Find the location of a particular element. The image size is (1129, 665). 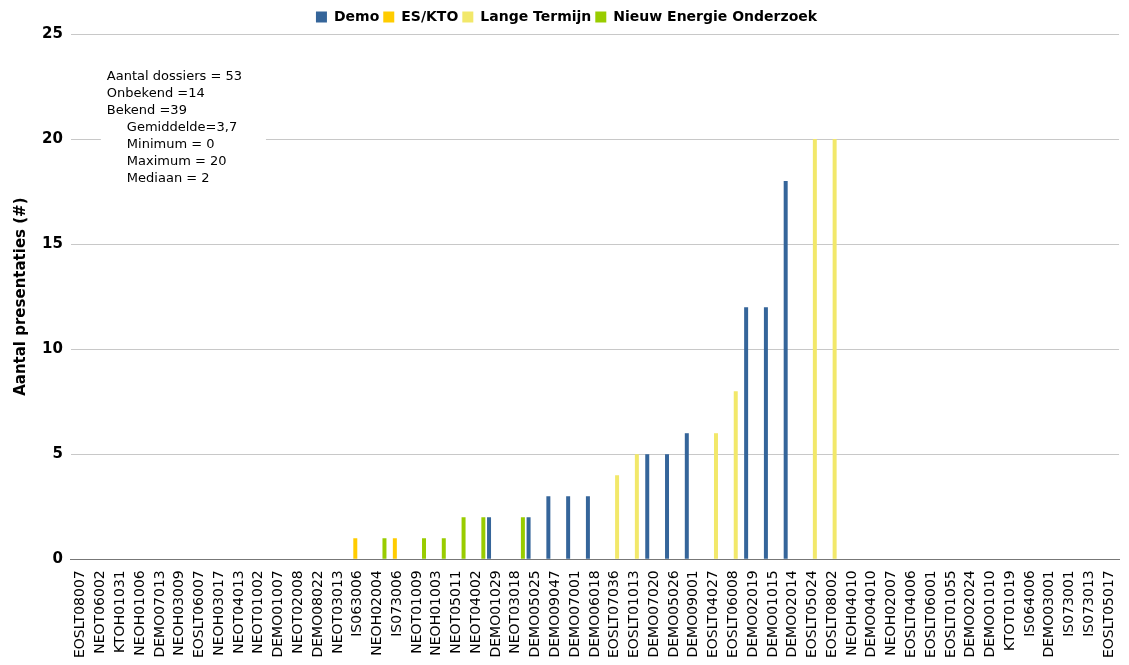

x-tick-label: NEOT05011 is located at coordinates (455, 612).